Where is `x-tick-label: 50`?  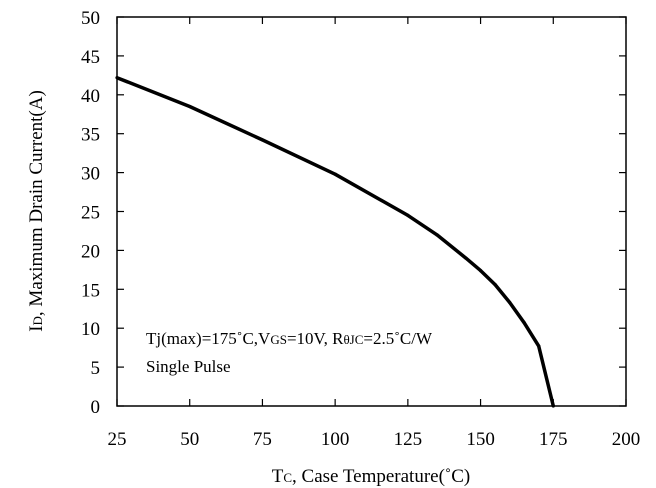 x-tick-label: 50 is located at coordinates (189, 439).